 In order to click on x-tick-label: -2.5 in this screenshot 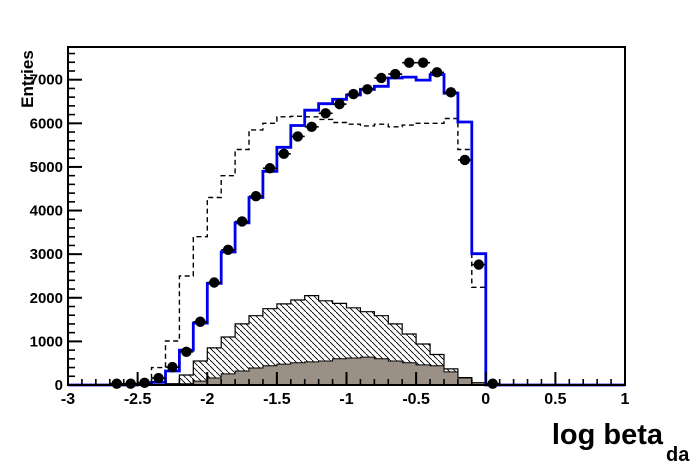, I will do `click(138, 399)`.